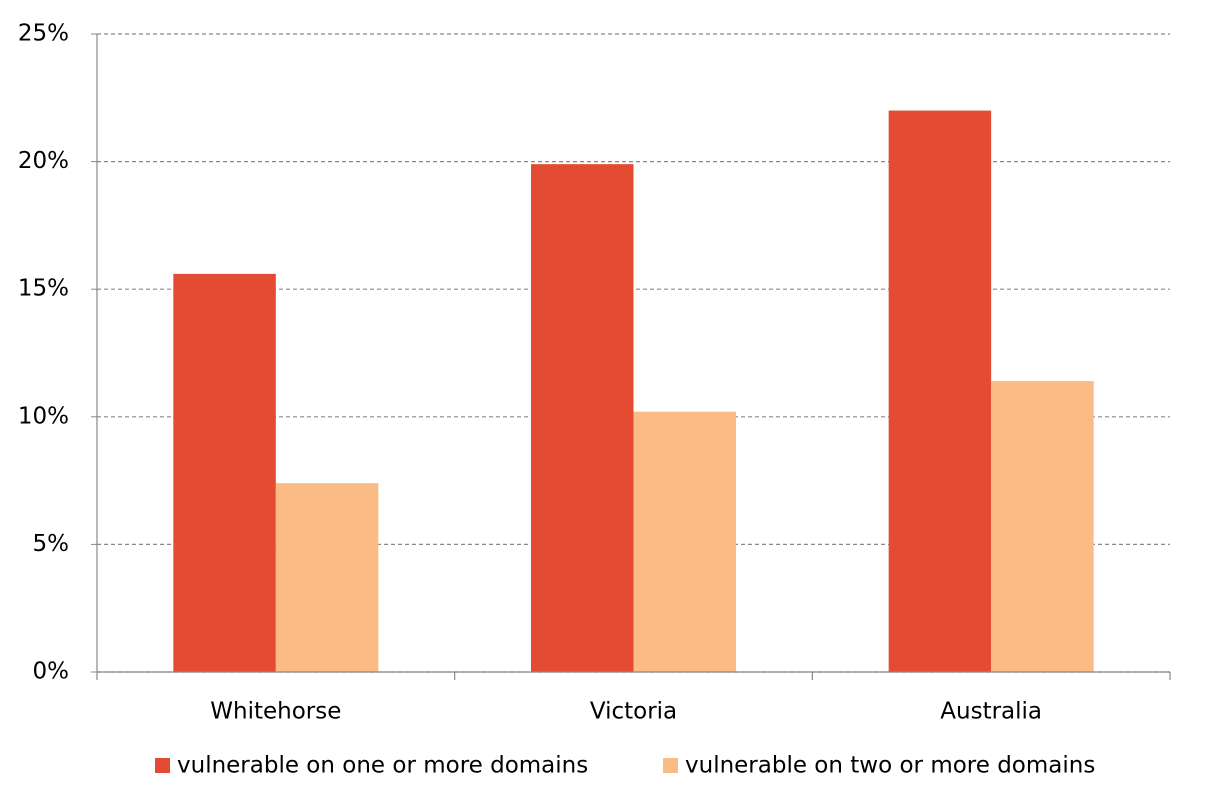 This screenshot has height=807, width=1231. I want to click on y-tick-label: 15%, so click(43, 289).